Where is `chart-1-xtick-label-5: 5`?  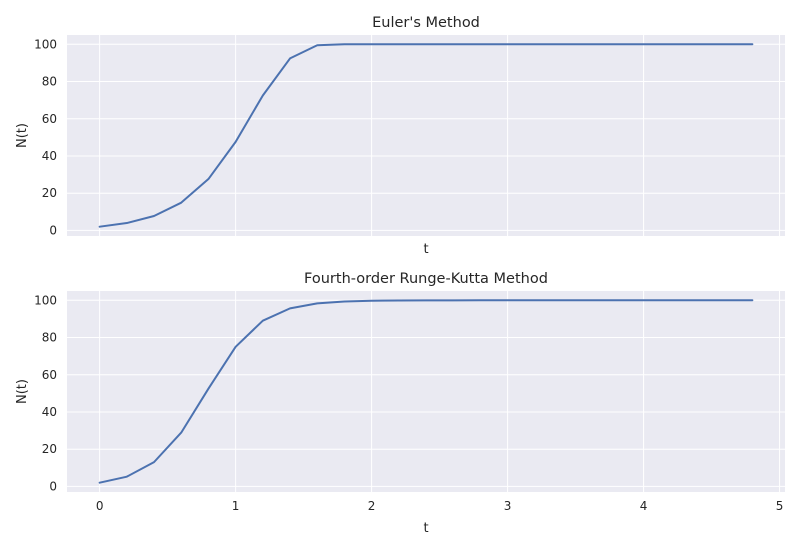 chart-1-xtick-label-5: 5 is located at coordinates (780, 506).